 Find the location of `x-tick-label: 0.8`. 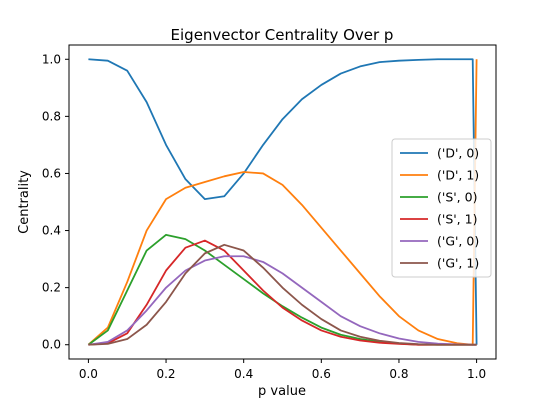

x-tick-label: 0.8 is located at coordinates (398, 374).